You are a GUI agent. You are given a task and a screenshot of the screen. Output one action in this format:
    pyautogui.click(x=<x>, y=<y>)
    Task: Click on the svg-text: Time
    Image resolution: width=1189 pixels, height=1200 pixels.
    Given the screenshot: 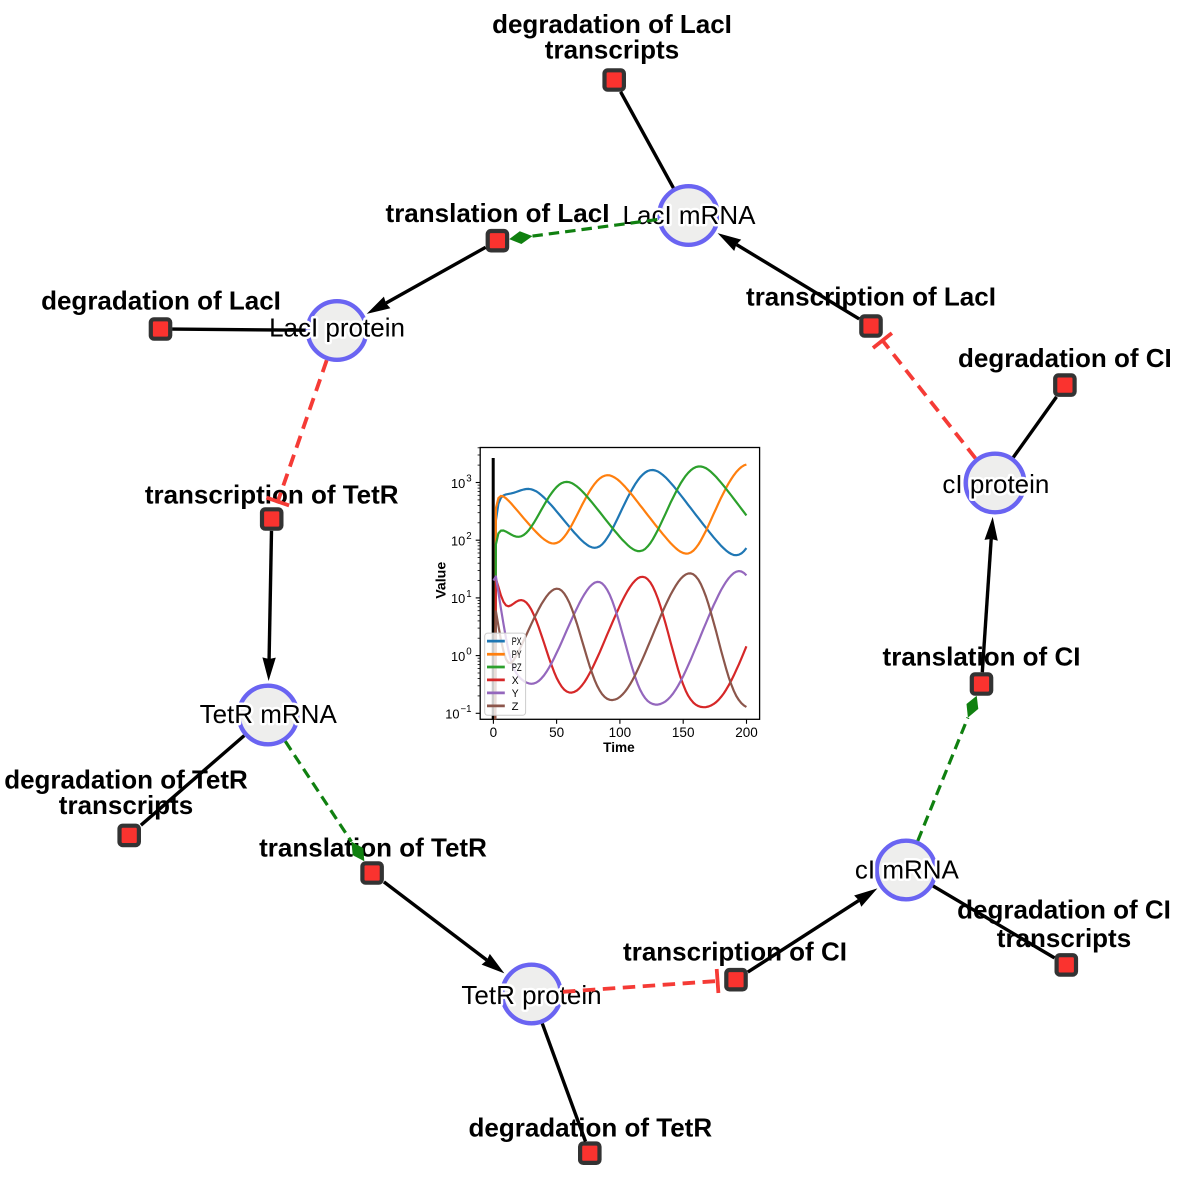 What is the action you would take?
    pyautogui.click(x=619, y=747)
    